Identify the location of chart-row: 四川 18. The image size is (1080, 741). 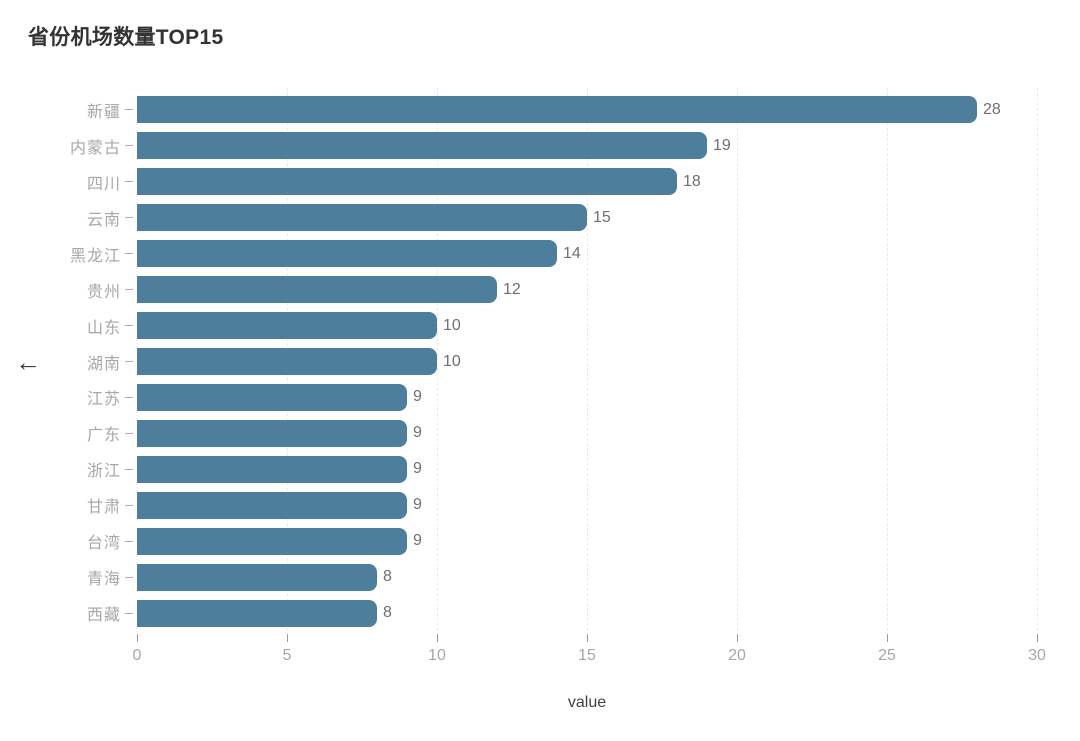
(540, 182).